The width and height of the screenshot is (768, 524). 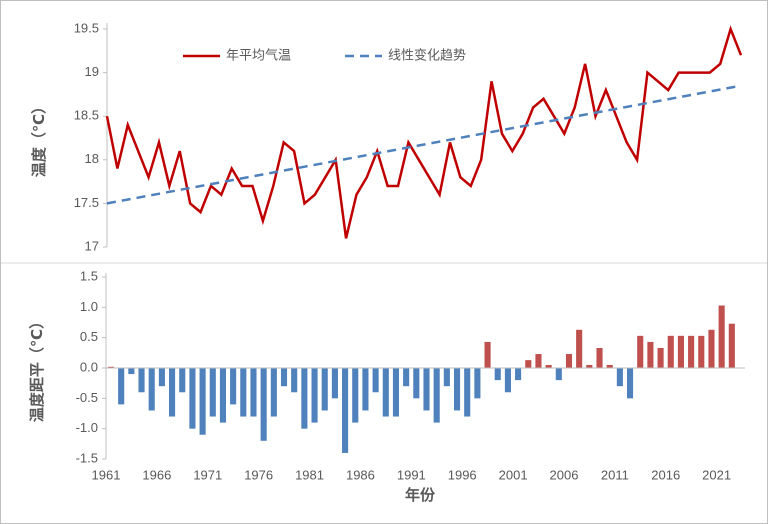 What do you see at coordinates (87, 457) in the screenshot?
I see `y-tick-label: -1.5` at bounding box center [87, 457].